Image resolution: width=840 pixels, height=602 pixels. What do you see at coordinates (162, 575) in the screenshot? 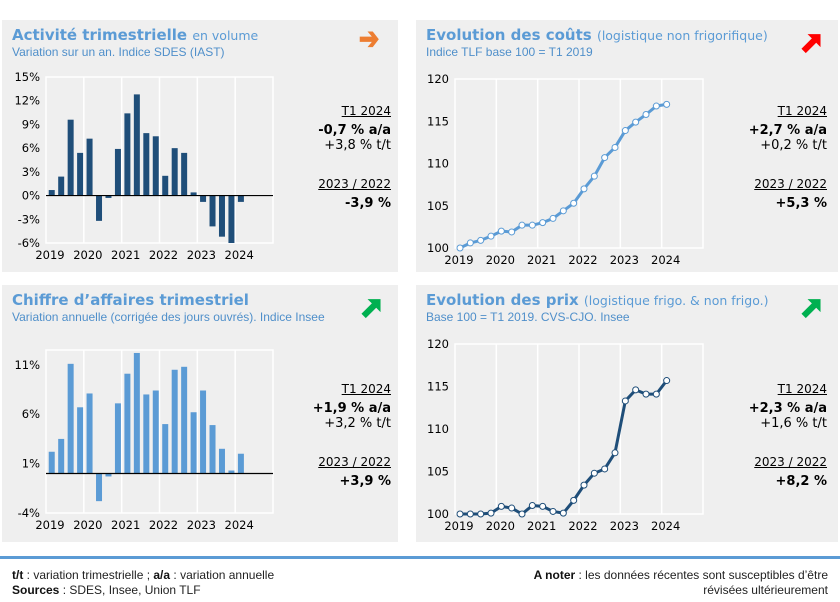
I see `footer-key: a/a` at bounding box center [162, 575].